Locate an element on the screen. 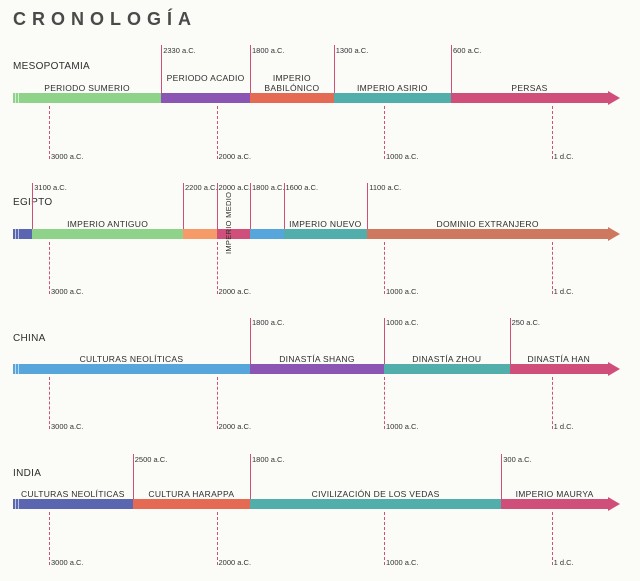 The image size is (640, 581). segment-label: DOMINIO EXTRANJERO is located at coordinates (487, 224).